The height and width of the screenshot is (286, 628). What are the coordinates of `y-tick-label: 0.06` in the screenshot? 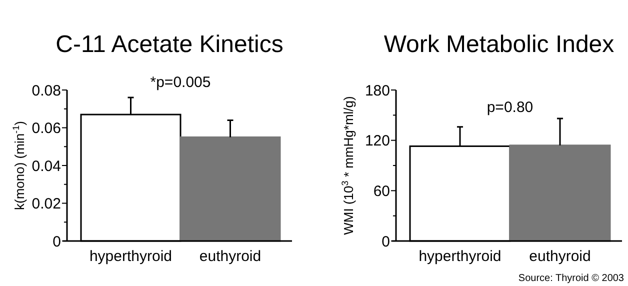 It's located at (46, 128).